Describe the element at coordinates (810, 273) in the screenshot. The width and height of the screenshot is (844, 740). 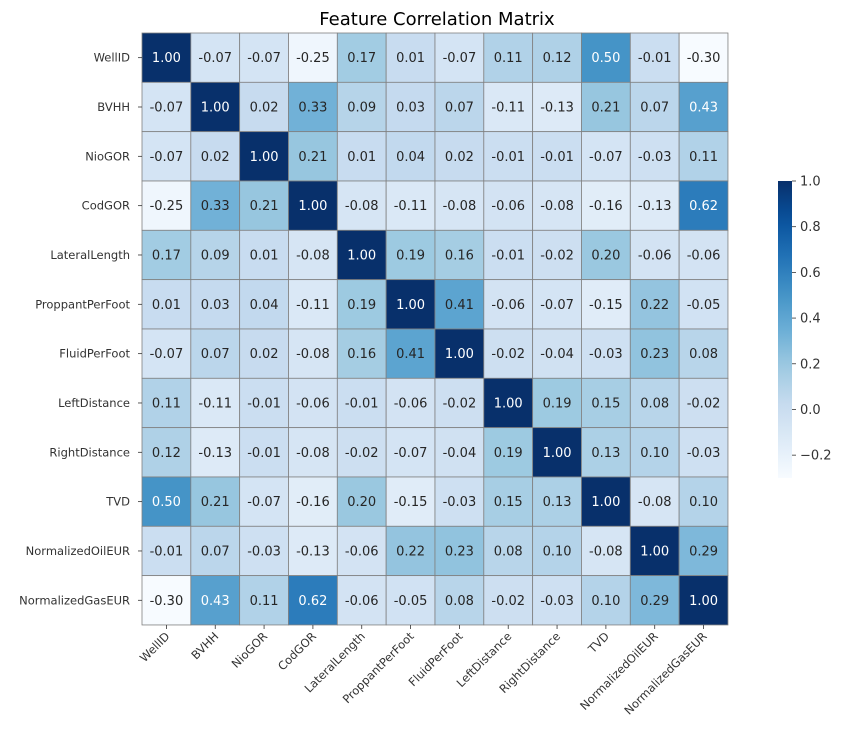
I see `colorbar-tick-label: 0.6` at that location.